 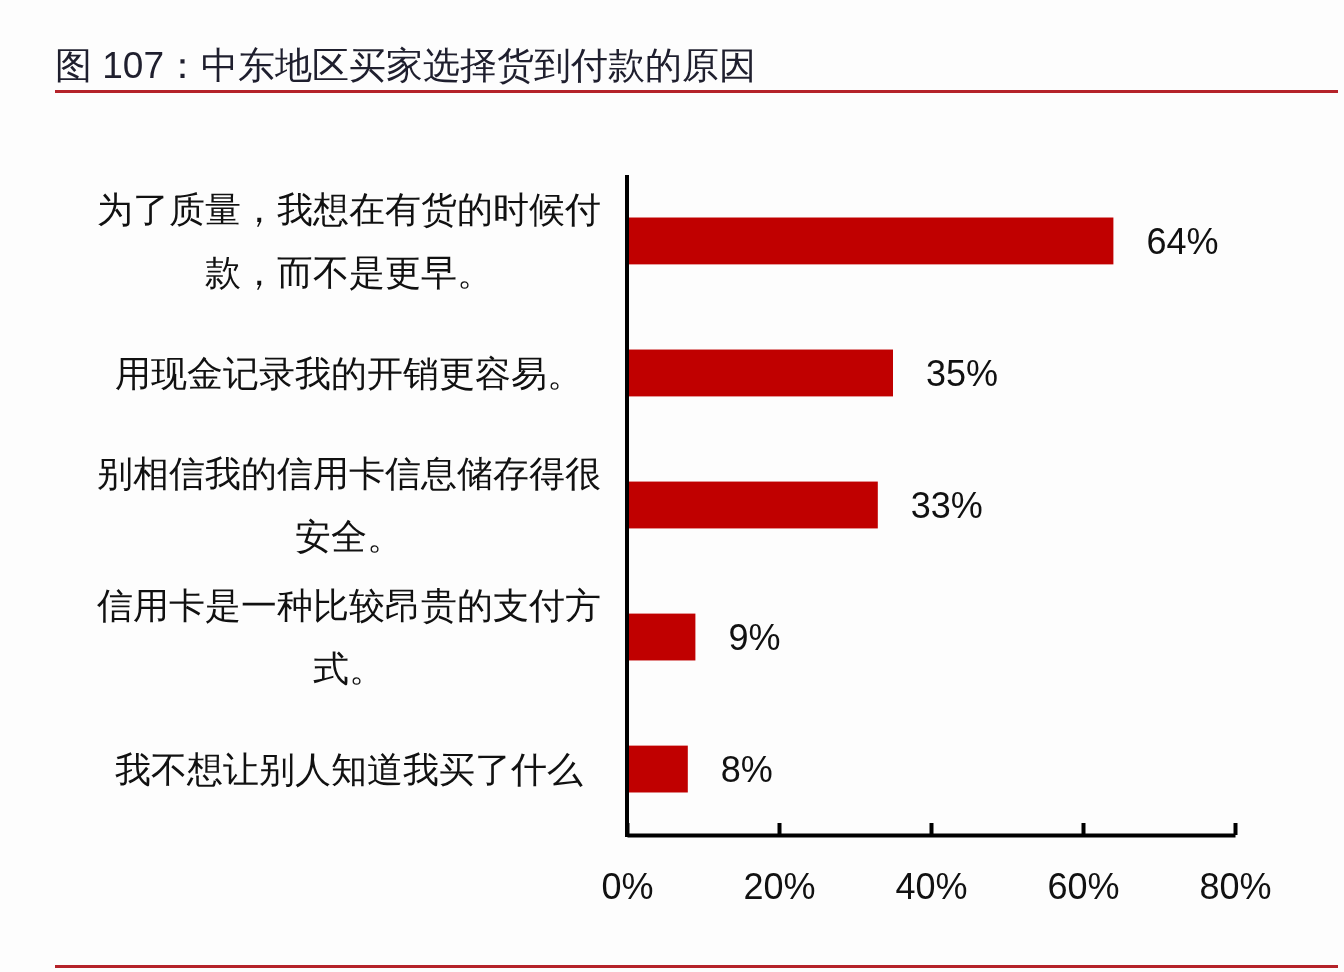 I want to click on y-tick-label: 用现金记录我的开销更容易。, so click(x=349, y=373).